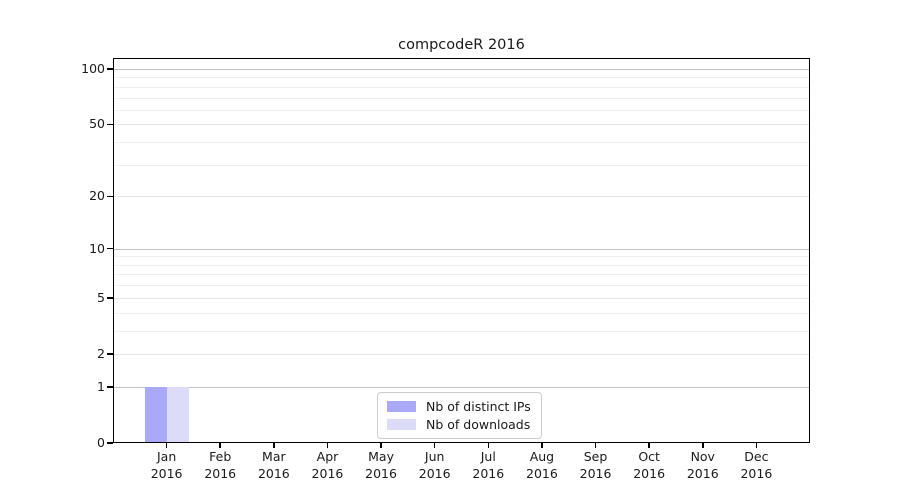 The height and width of the screenshot is (500, 900). Describe the element at coordinates (381, 465) in the screenshot. I see `x-tick-label: May 2016` at that location.